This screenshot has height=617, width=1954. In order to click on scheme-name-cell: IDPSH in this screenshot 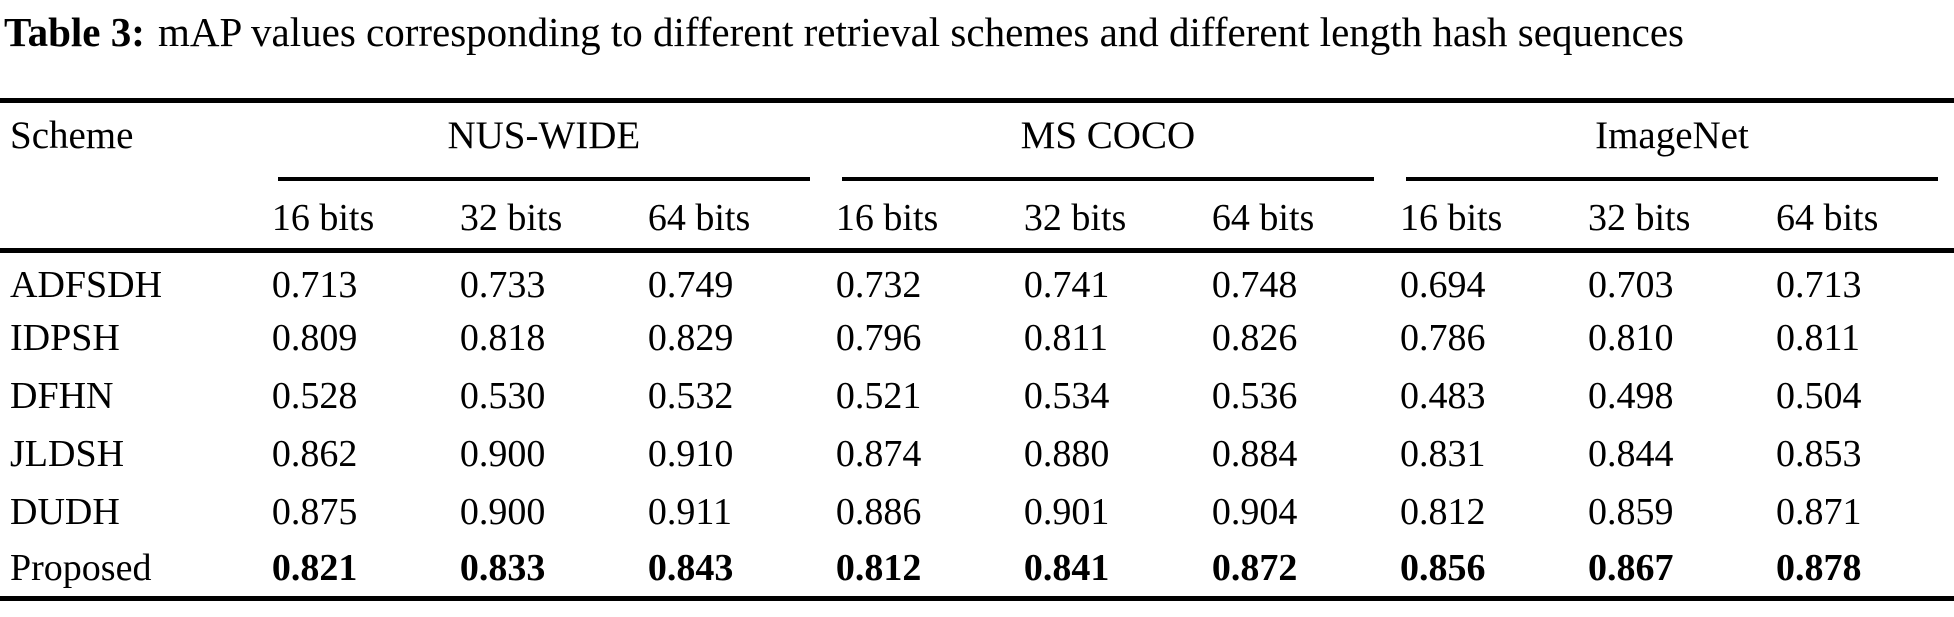, I will do `click(65, 337)`.